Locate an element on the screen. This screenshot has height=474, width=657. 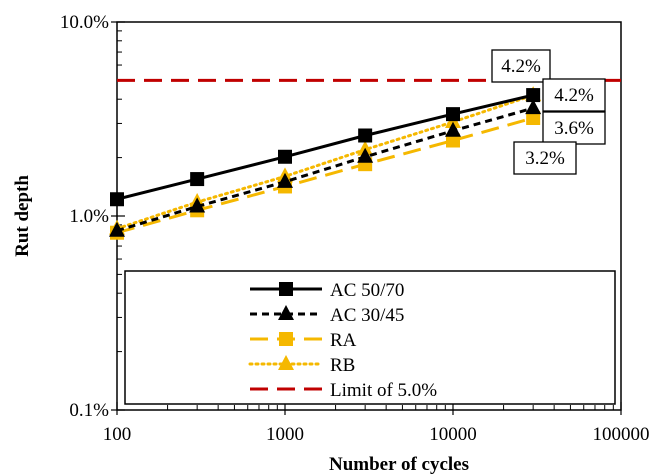
legend-entry-ac-50-70: AC 50/70 is located at coordinates (327, 290).